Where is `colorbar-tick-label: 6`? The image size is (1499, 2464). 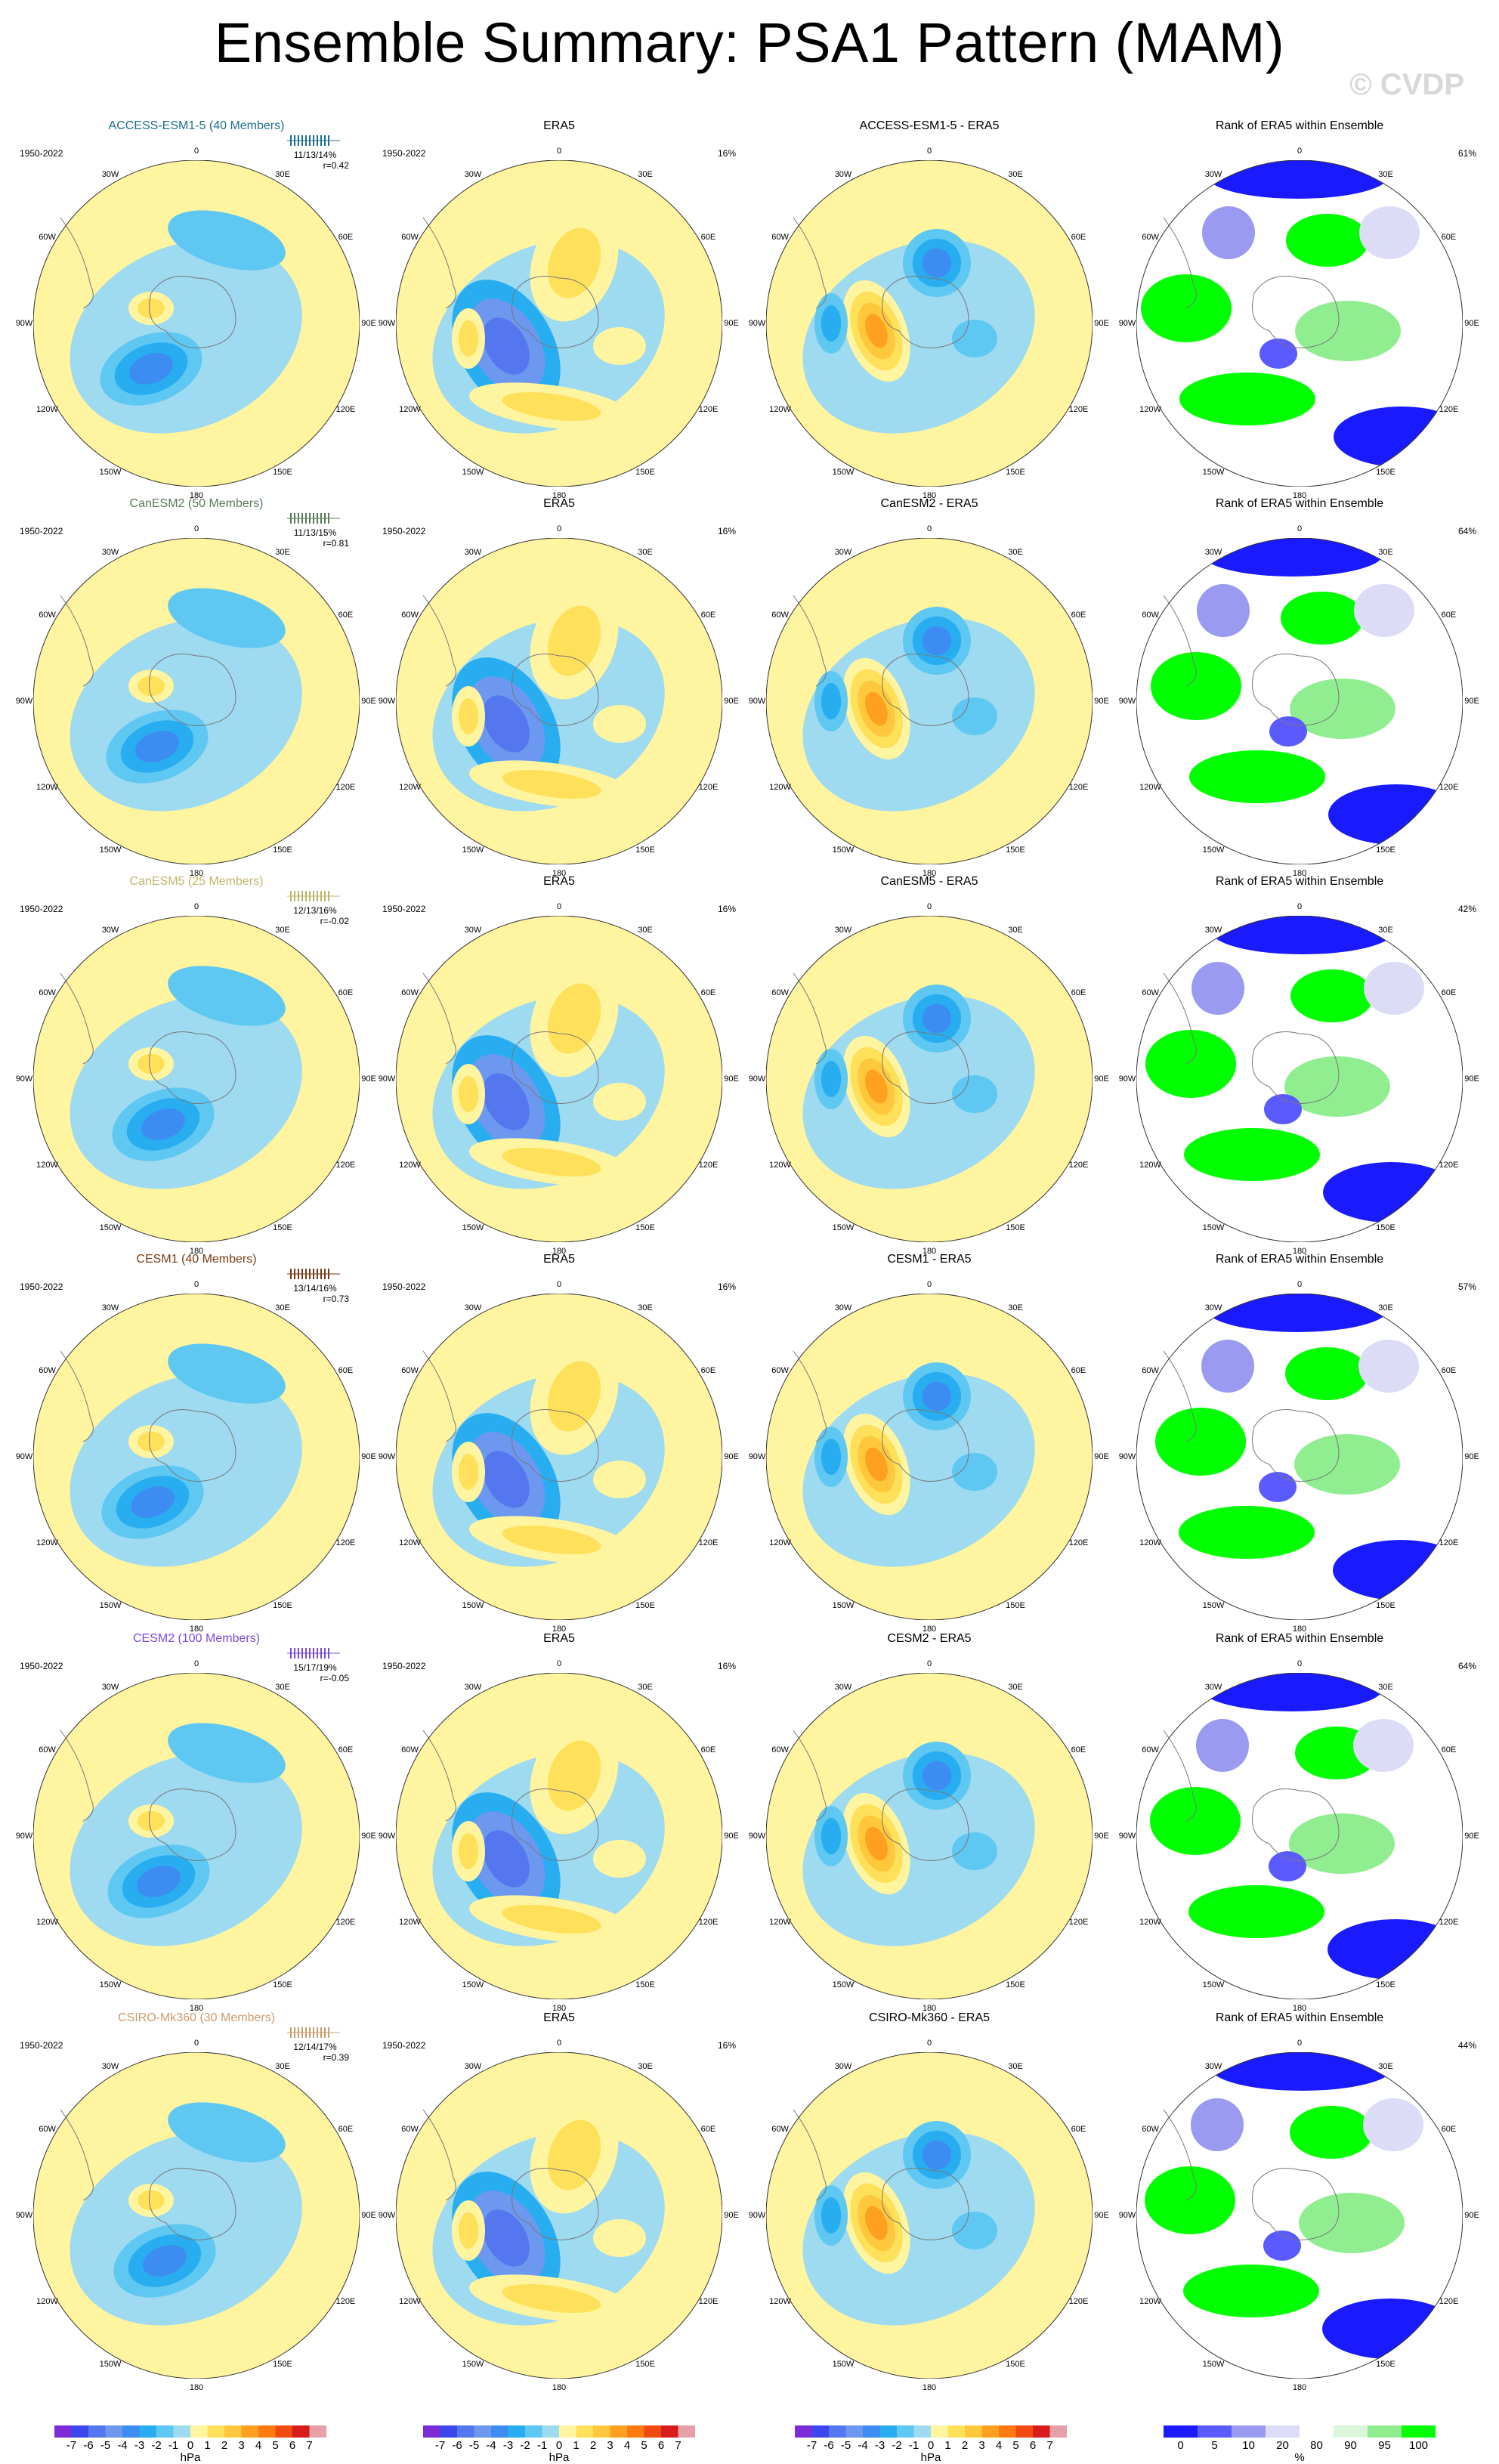
colorbar-tick-label: 6 is located at coordinates (661, 2445).